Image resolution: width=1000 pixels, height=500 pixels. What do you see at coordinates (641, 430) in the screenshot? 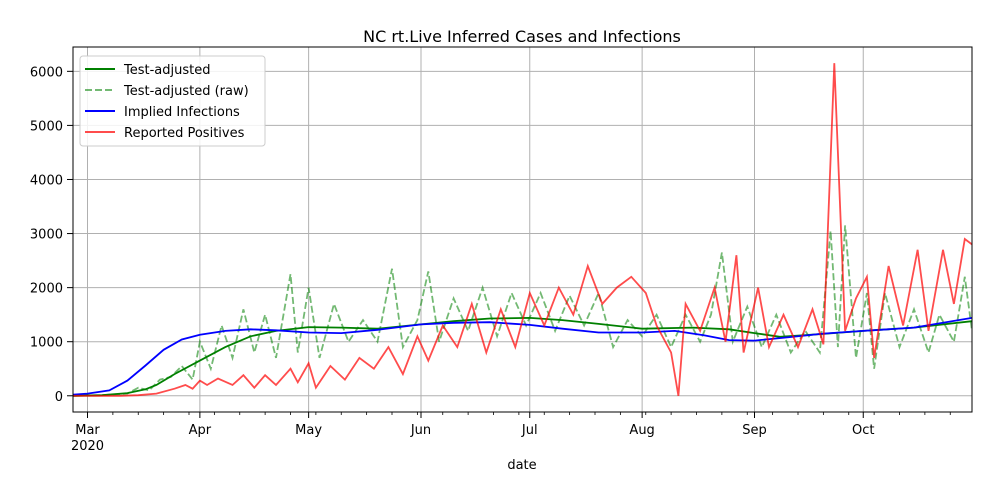
I see `x-tick-label: Aug` at bounding box center [641, 430].